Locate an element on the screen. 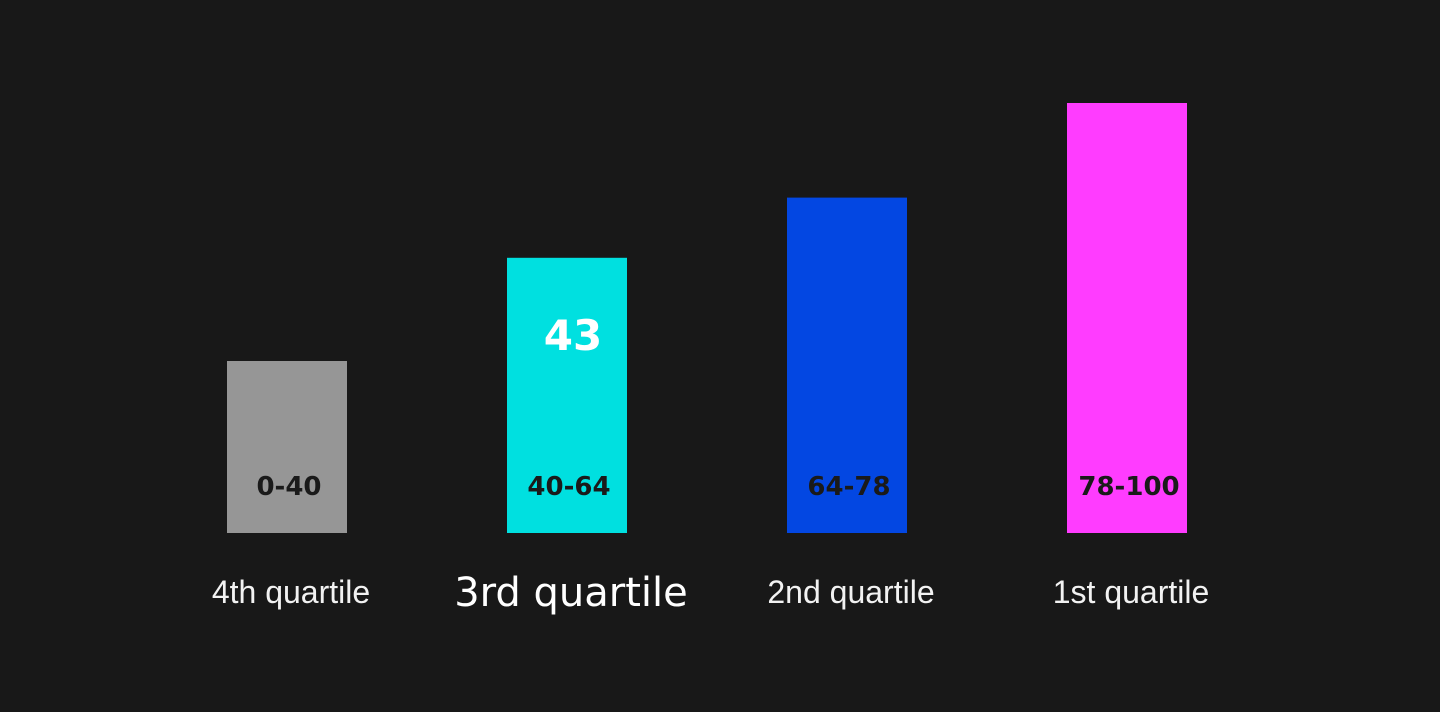  category-label: 1st quartile is located at coordinates (1131, 592).